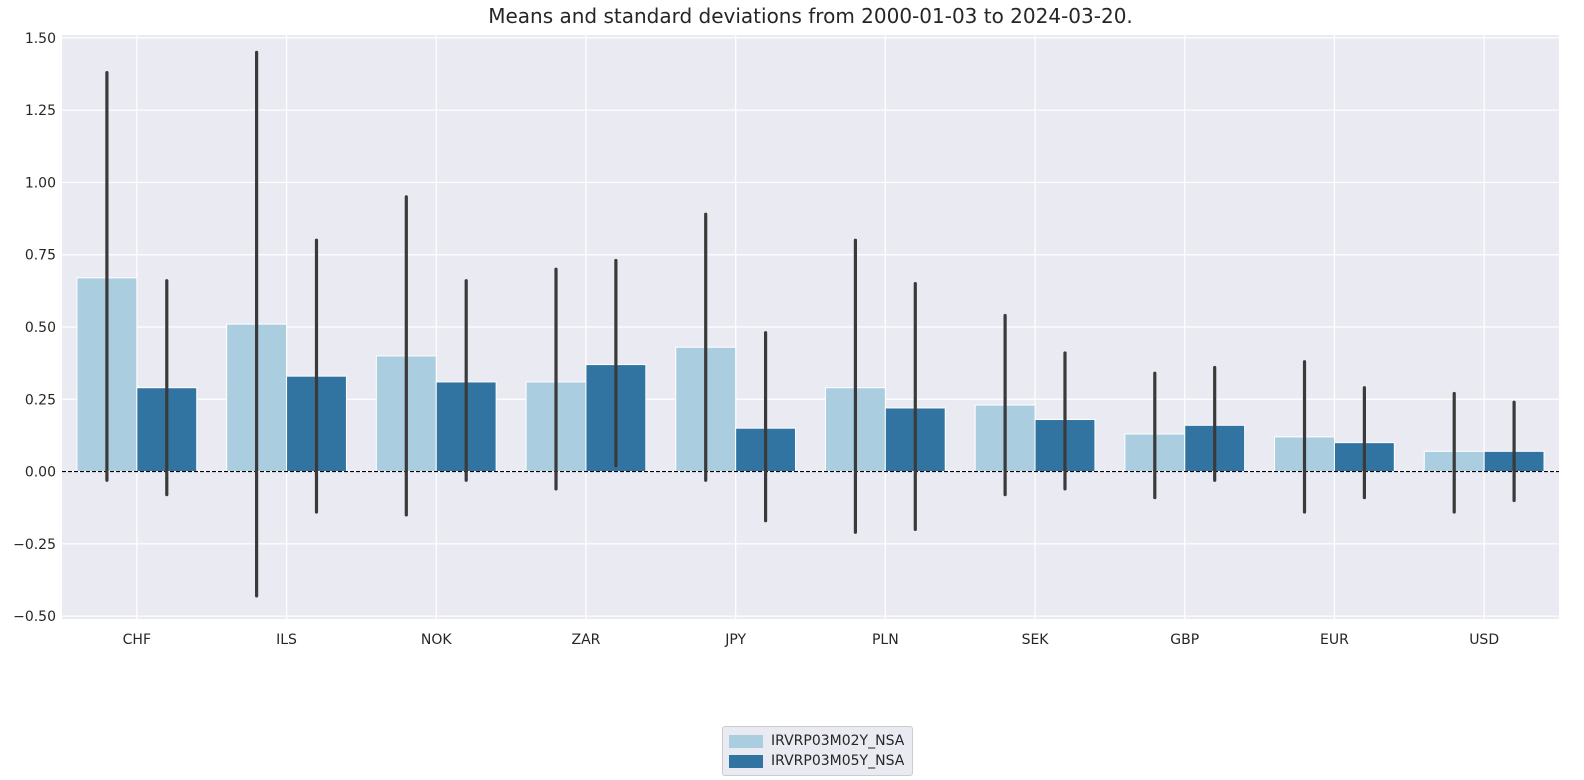  Describe the element at coordinates (811, 640) in the screenshot. I see `x-axis: CHF ILS NOK ZAR JPY PLN SEK GBP EUR USD` at that location.